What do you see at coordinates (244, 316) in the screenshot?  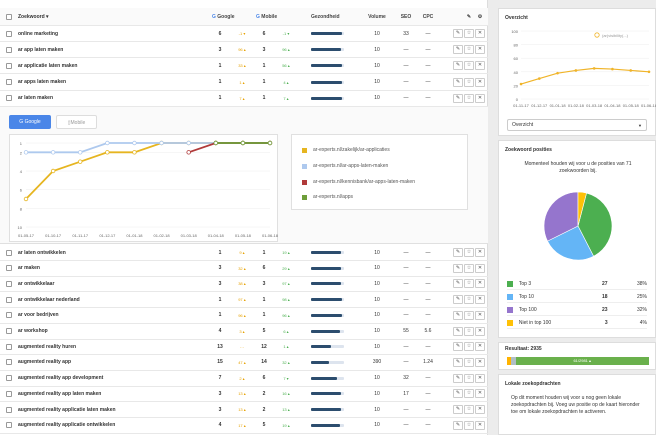 I see `table-row: ar voor bedrijven 1 96 ▴ 1 96 ▴ 10 — — ✎ ☆ ✕` at bounding box center [244, 316].